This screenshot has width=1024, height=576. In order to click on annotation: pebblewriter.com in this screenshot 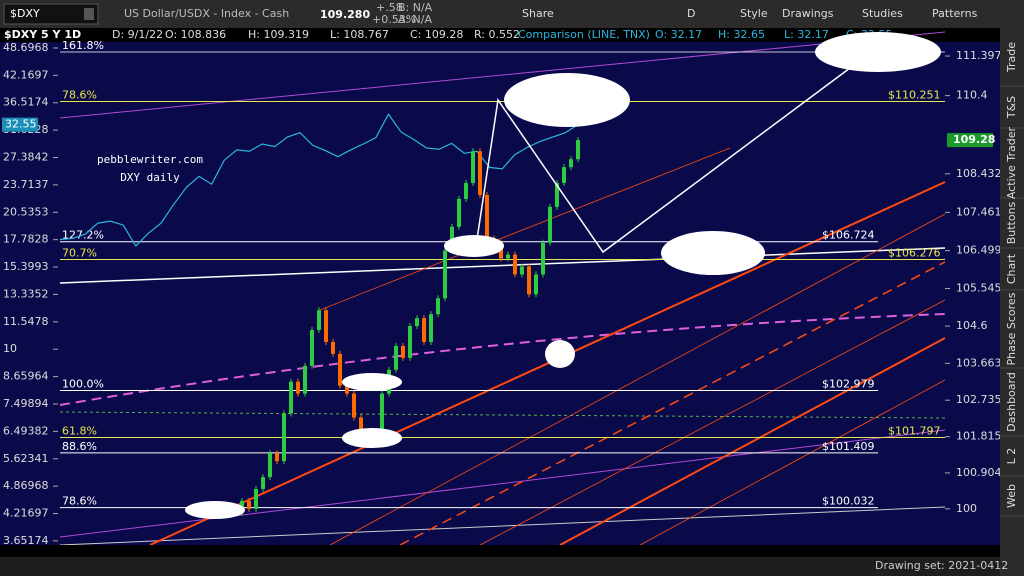, I will do `click(150, 159)`.